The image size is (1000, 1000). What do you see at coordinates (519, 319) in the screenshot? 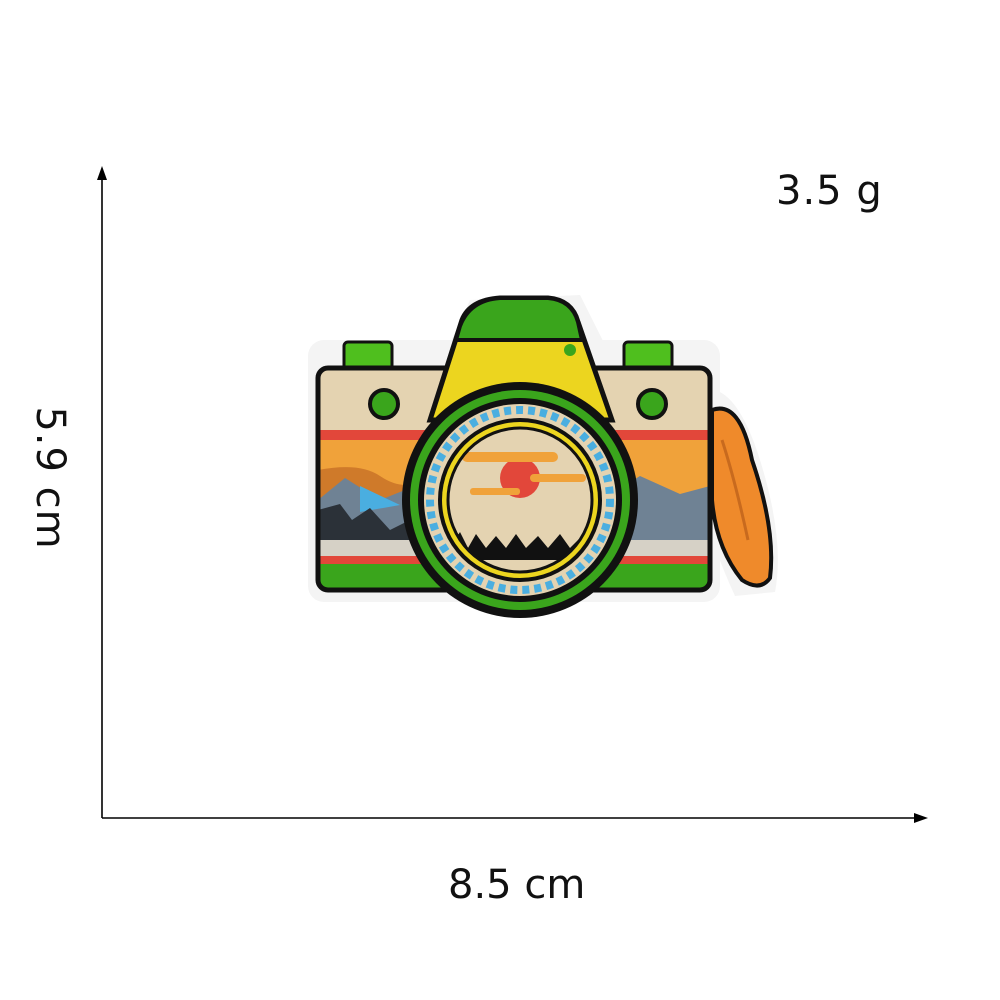
I see `prism-top` at bounding box center [519, 319].